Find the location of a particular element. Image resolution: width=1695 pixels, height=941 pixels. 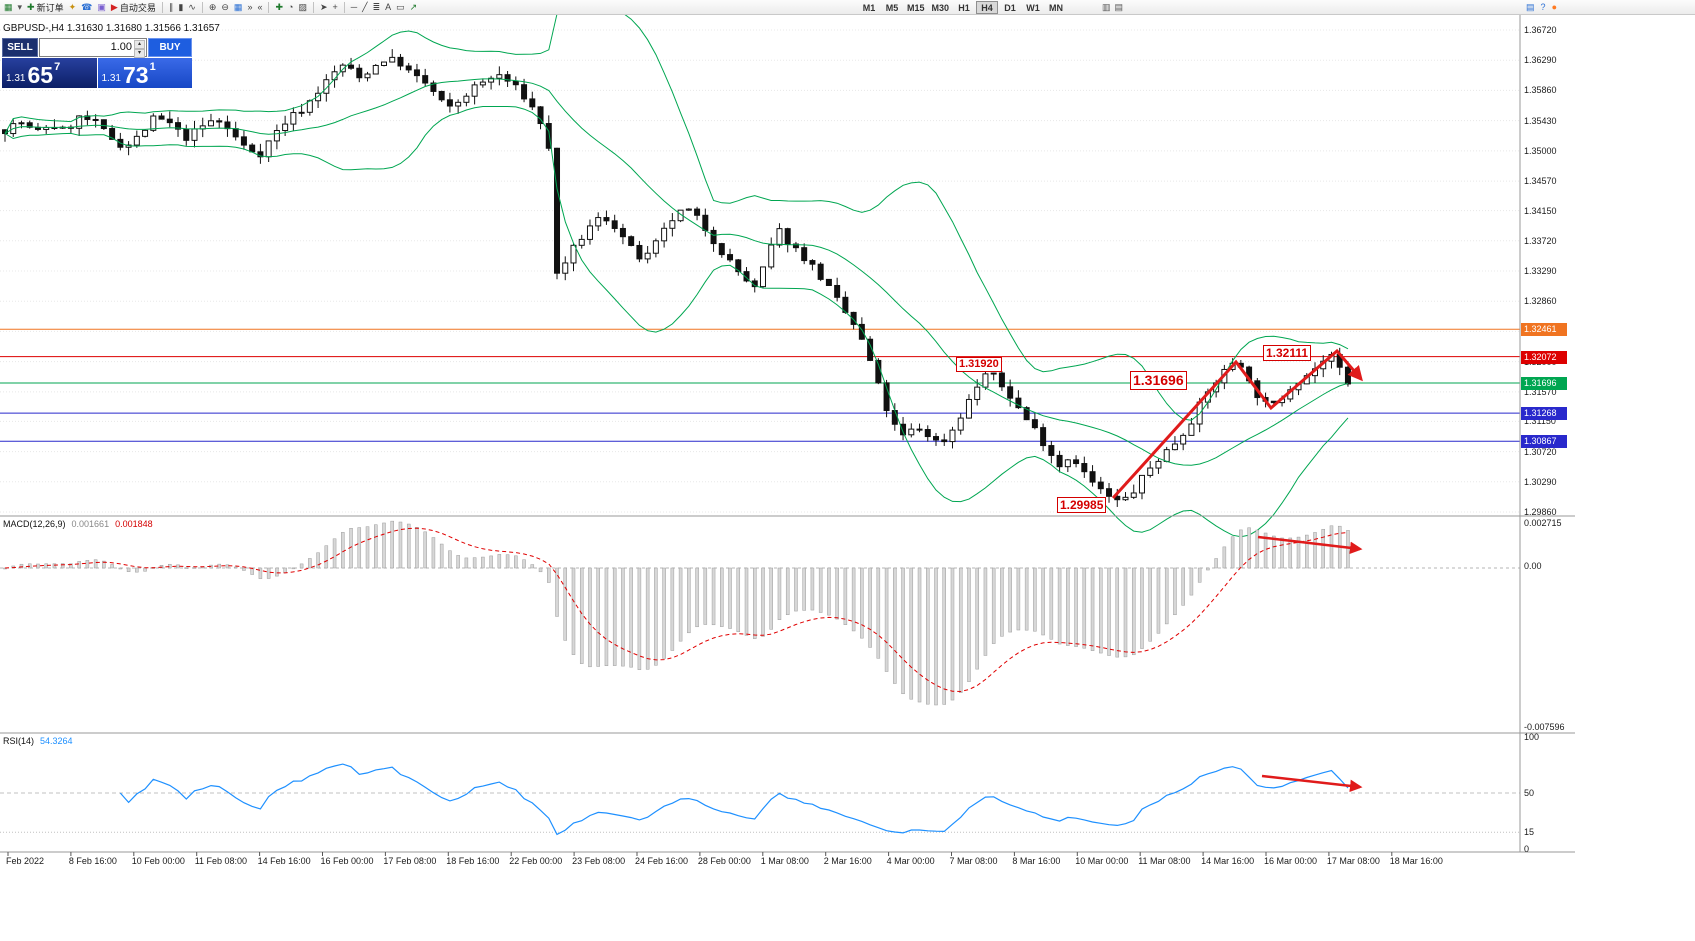

trendline-tool-icon: ╱ is located at coordinates (365, 6).